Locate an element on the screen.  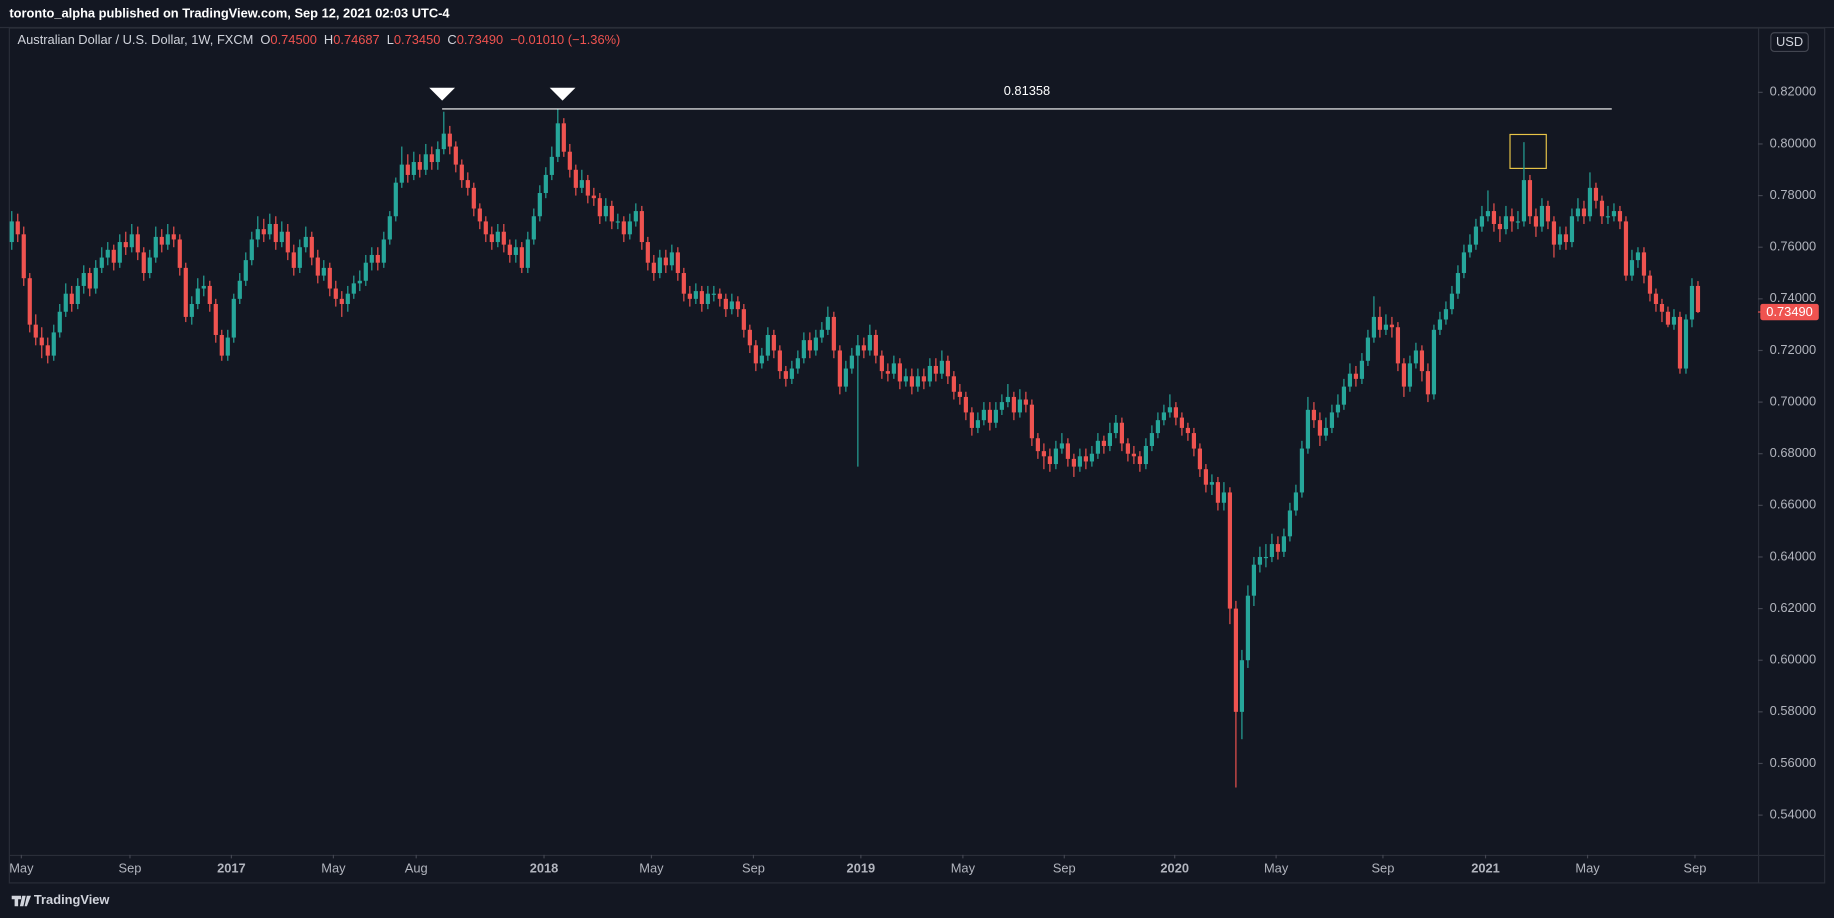
last-price-label: 0.73490 is located at coordinates (1789, 311).